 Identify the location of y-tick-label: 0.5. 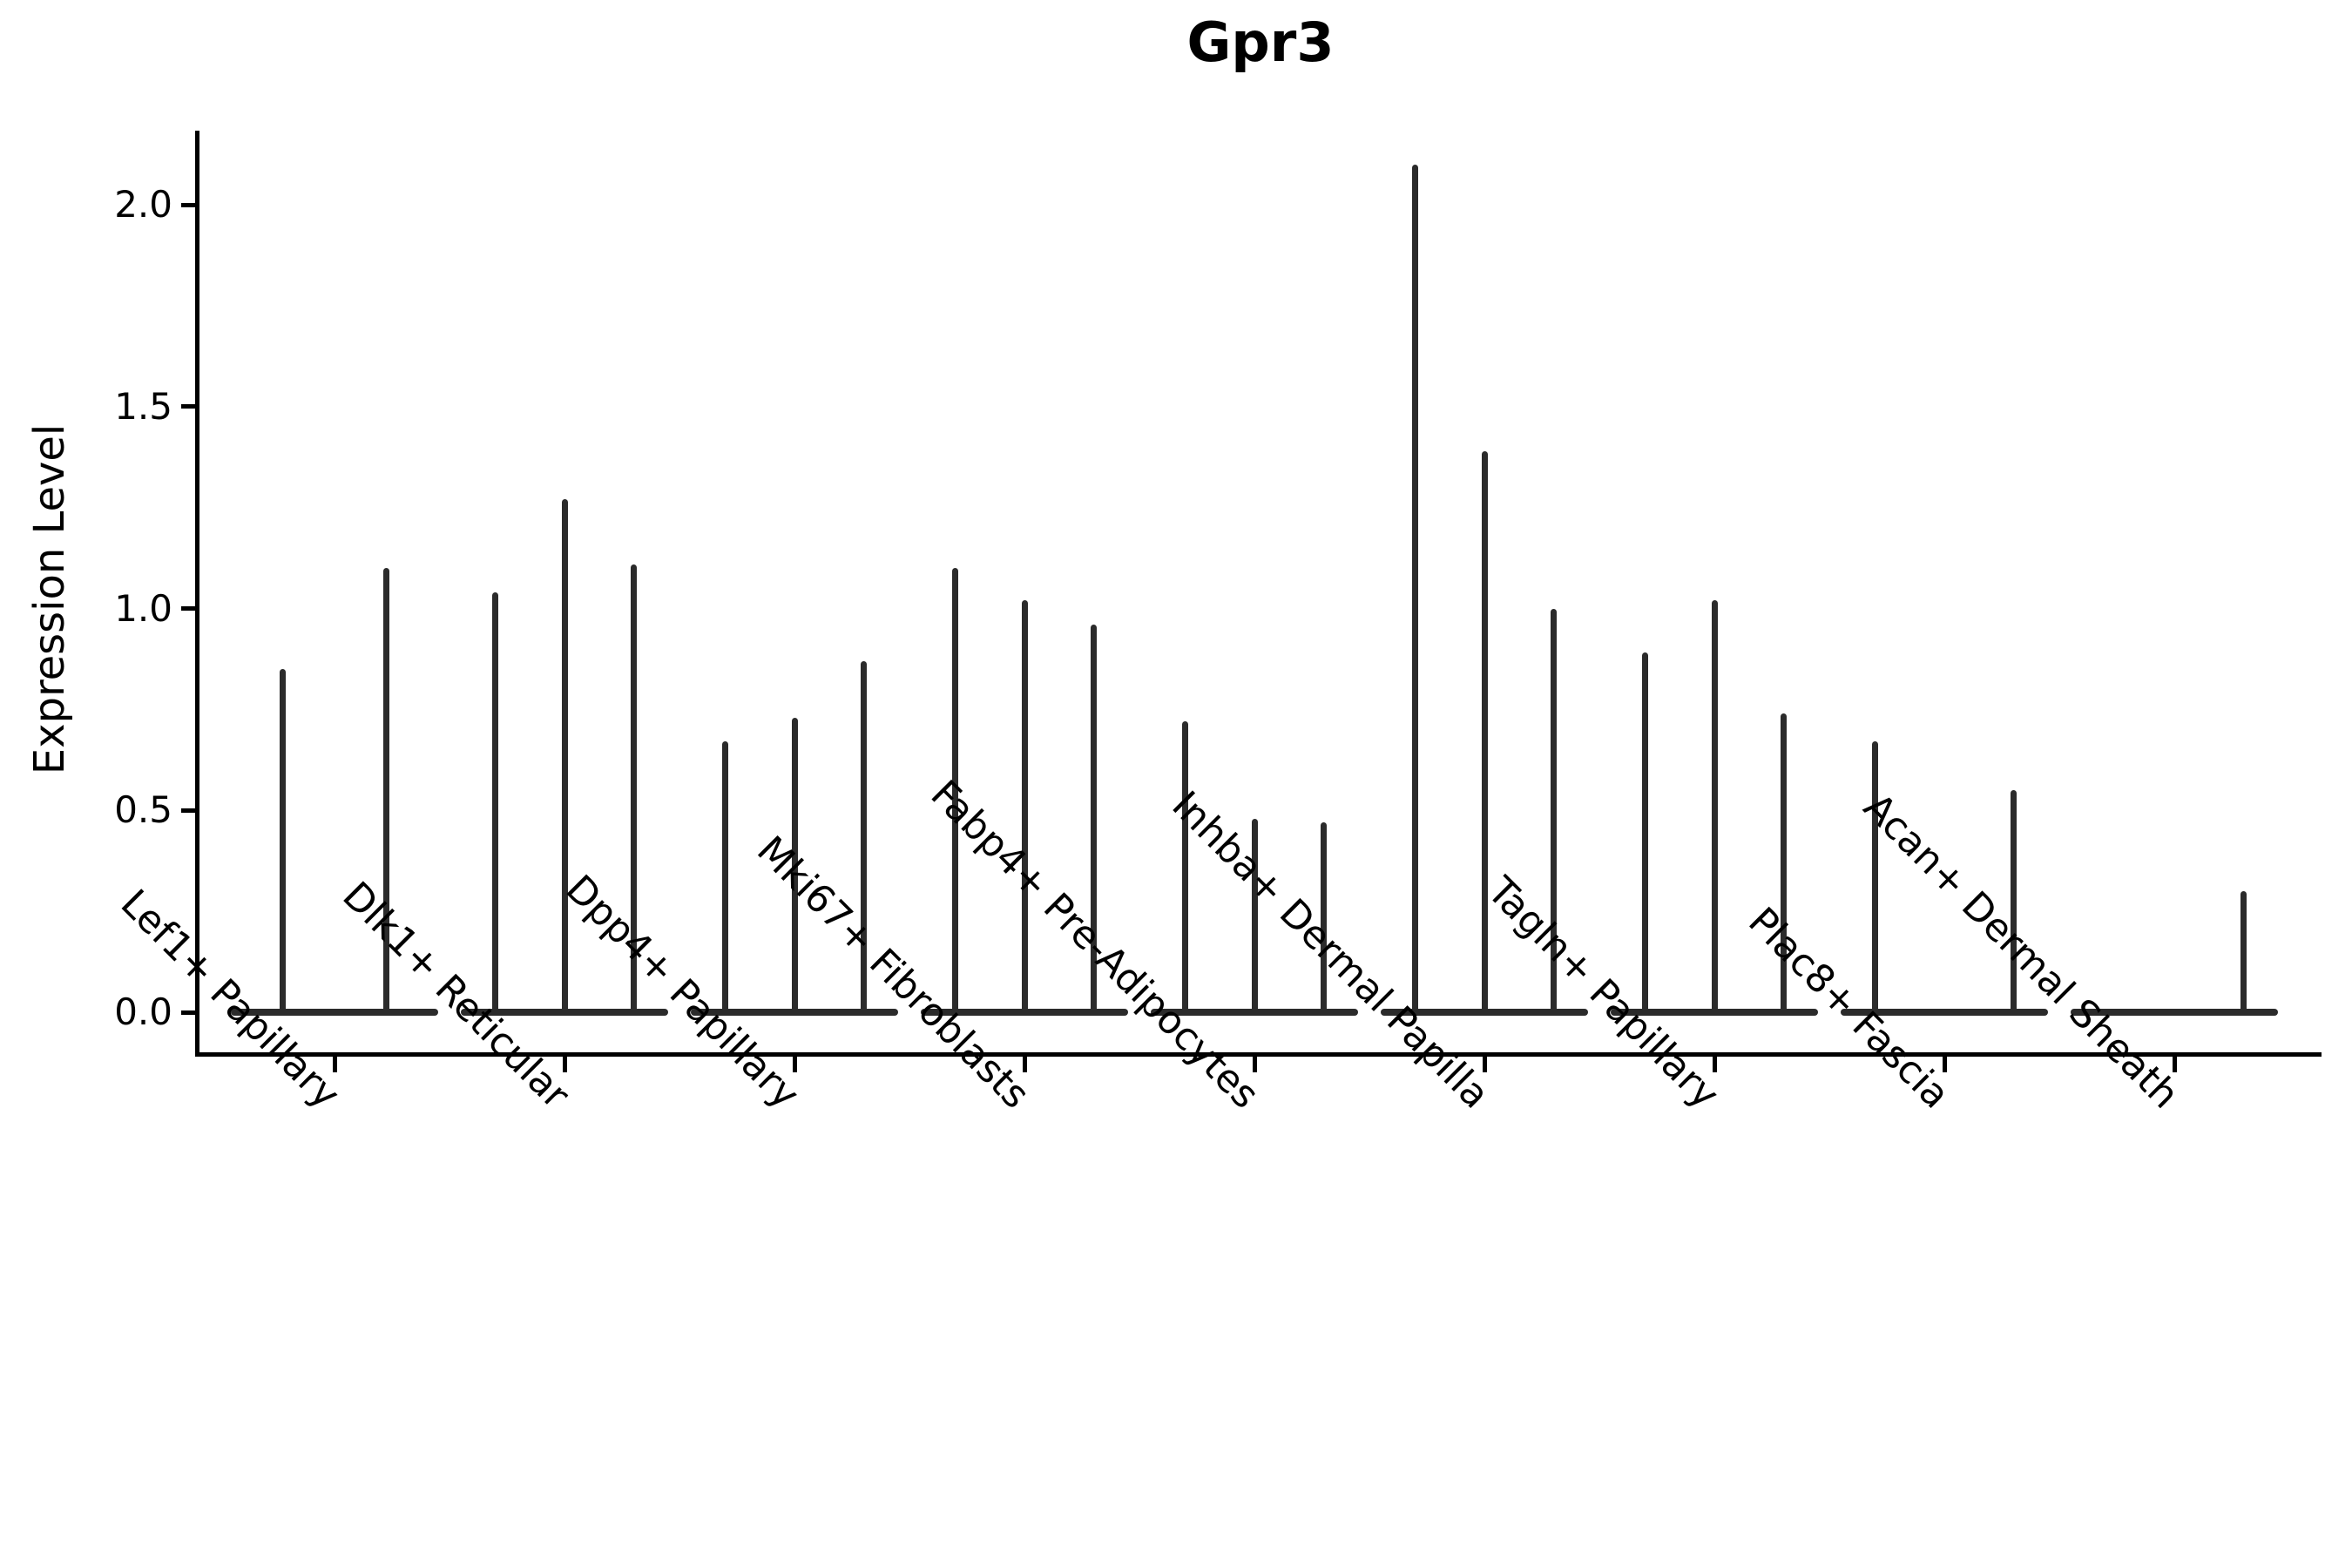
(143, 810).